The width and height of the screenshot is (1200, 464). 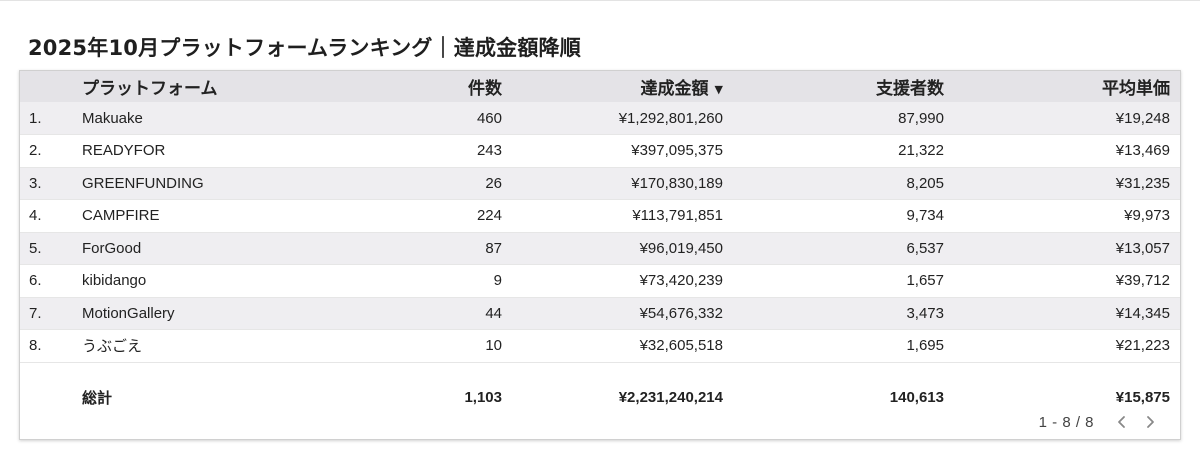 What do you see at coordinates (489, 216) in the screenshot?
I see `row-count: 224` at bounding box center [489, 216].